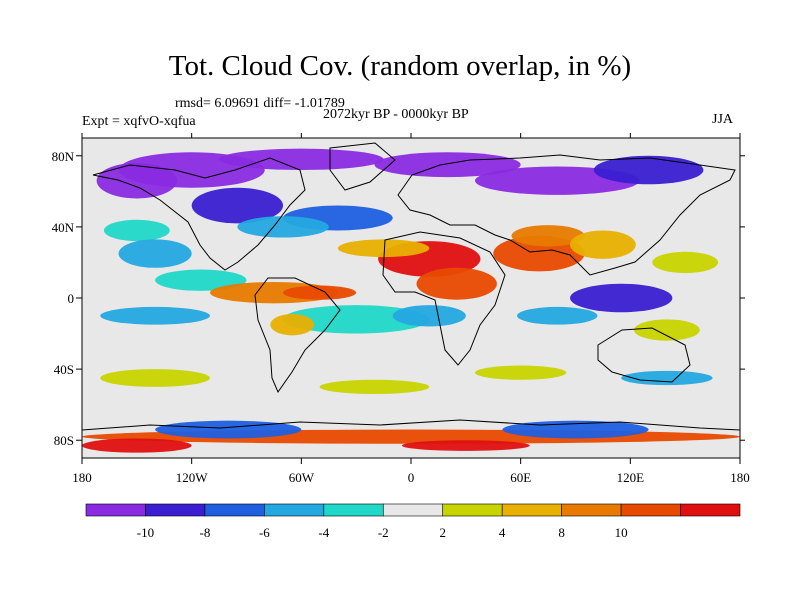 The height and width of the screenshot is (600, 800). Describe the element at coordinates (64, 369) in the screenshot. I see `lat-tick-label-3: 40S` at that location.